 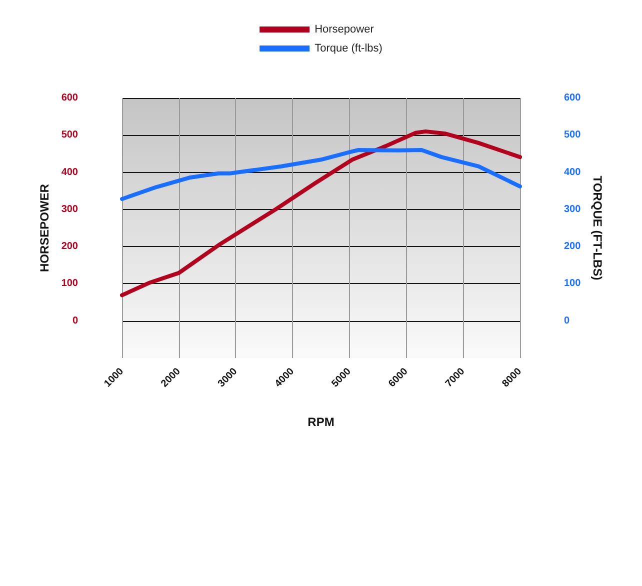 I want to click on y-tick-label: 600, so click(x=69, y=98).